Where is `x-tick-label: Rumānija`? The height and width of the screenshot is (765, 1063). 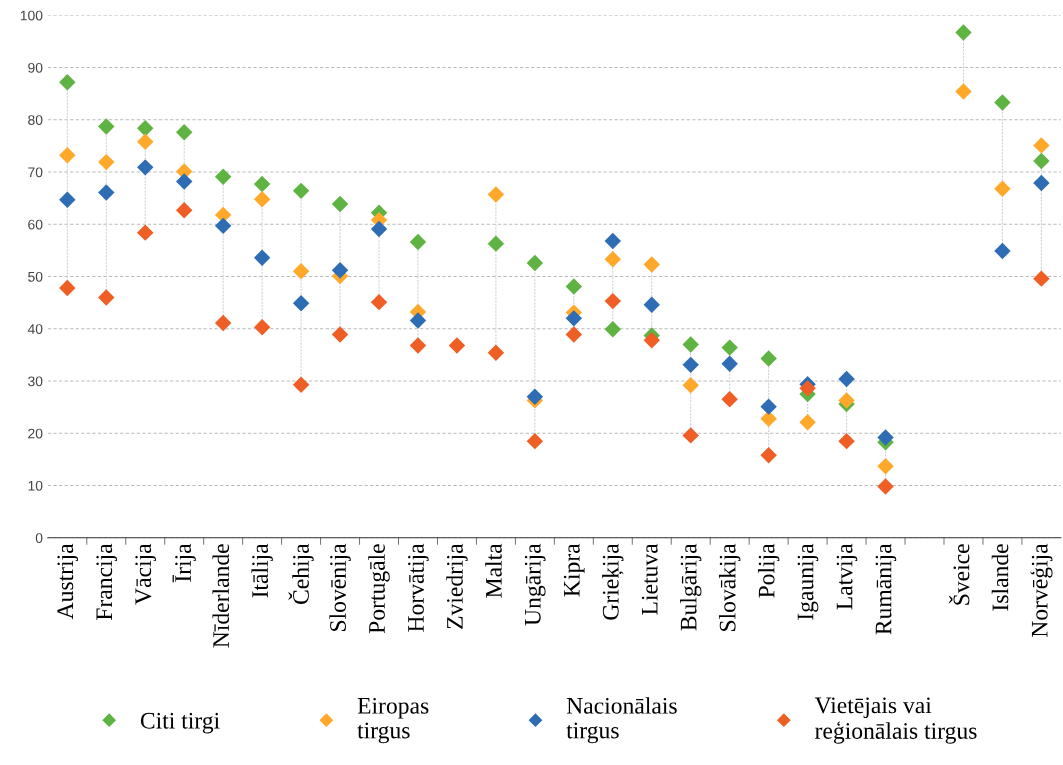 x-tick-label: Rumānija is located at coordinates (886, 589).